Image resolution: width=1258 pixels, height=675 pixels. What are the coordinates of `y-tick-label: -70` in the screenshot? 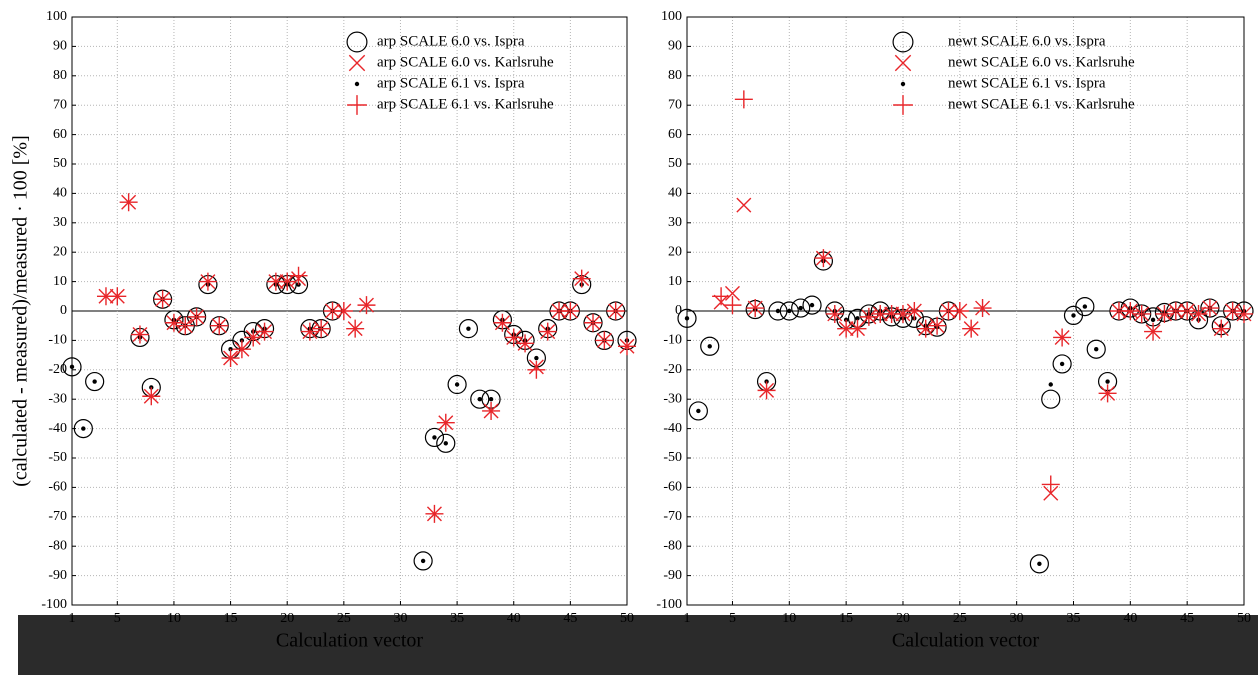 It's located at (57, 516).